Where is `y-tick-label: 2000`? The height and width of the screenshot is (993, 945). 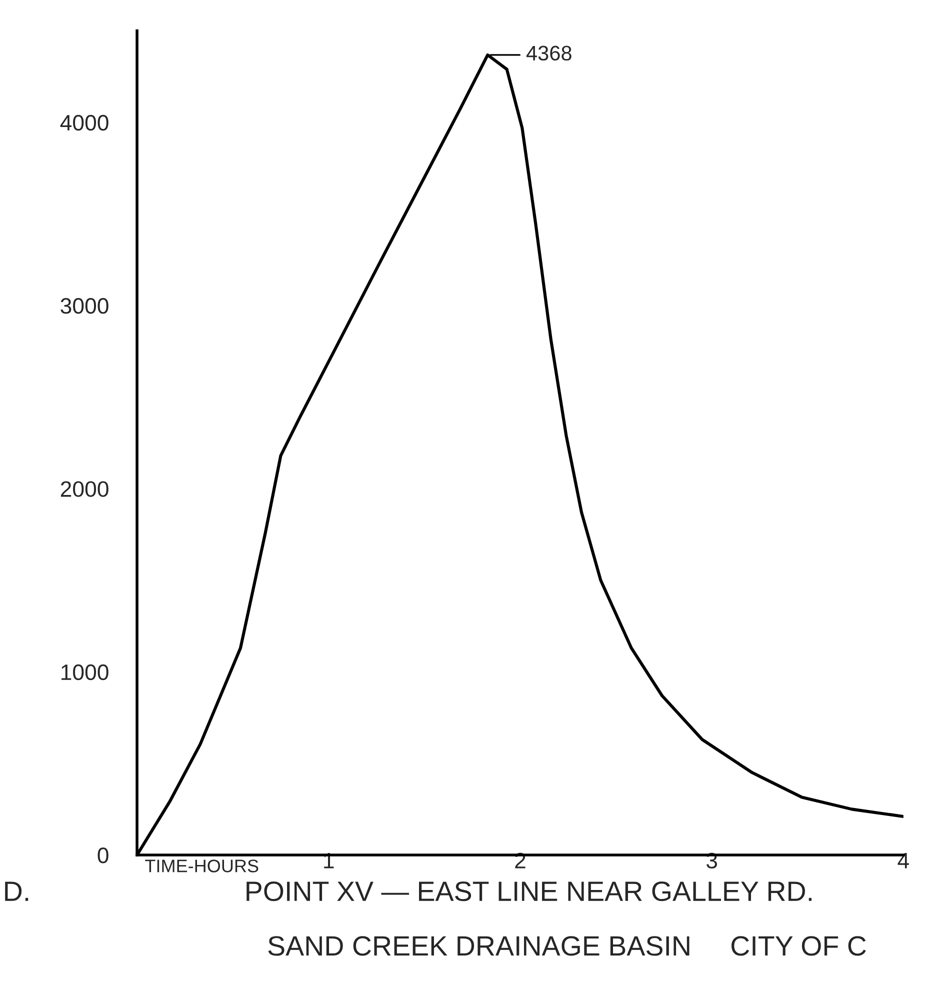 y-tick-label: 2000 is located at coordinates (84, 489).